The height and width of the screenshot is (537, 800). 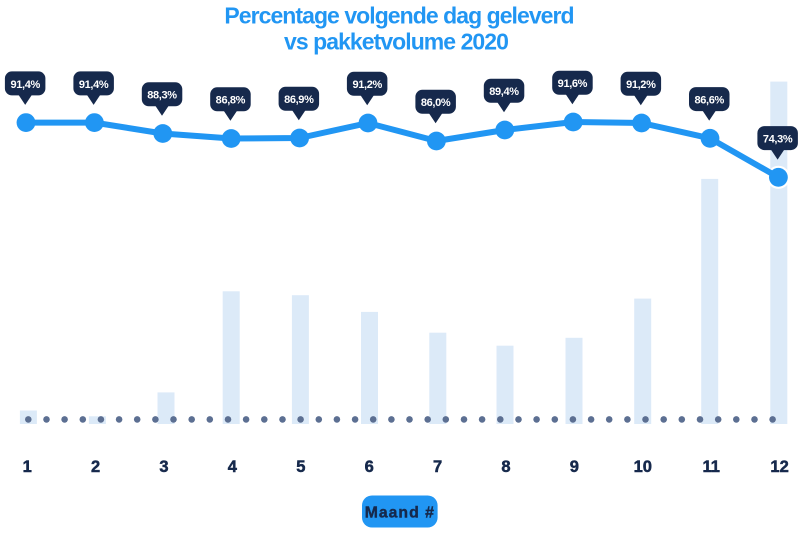 What do you see at coordinates (504, 92) in the screenshot?
I see `svg-text: 89,4%` at bounding box center [504, 92].